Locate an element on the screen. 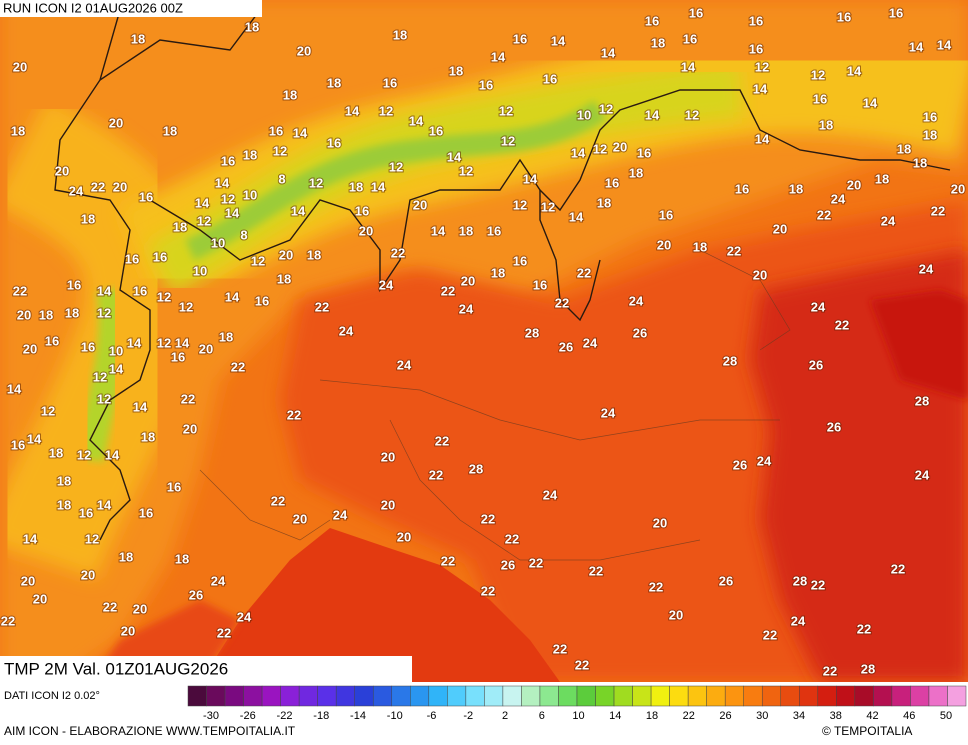 Image resolution: width=968 pixels, height=745 pixels. title-box is located at coordinates (206, 669).